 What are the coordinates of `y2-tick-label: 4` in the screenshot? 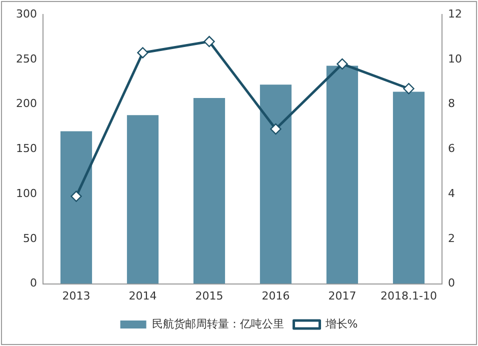 It's located at (452, 193).